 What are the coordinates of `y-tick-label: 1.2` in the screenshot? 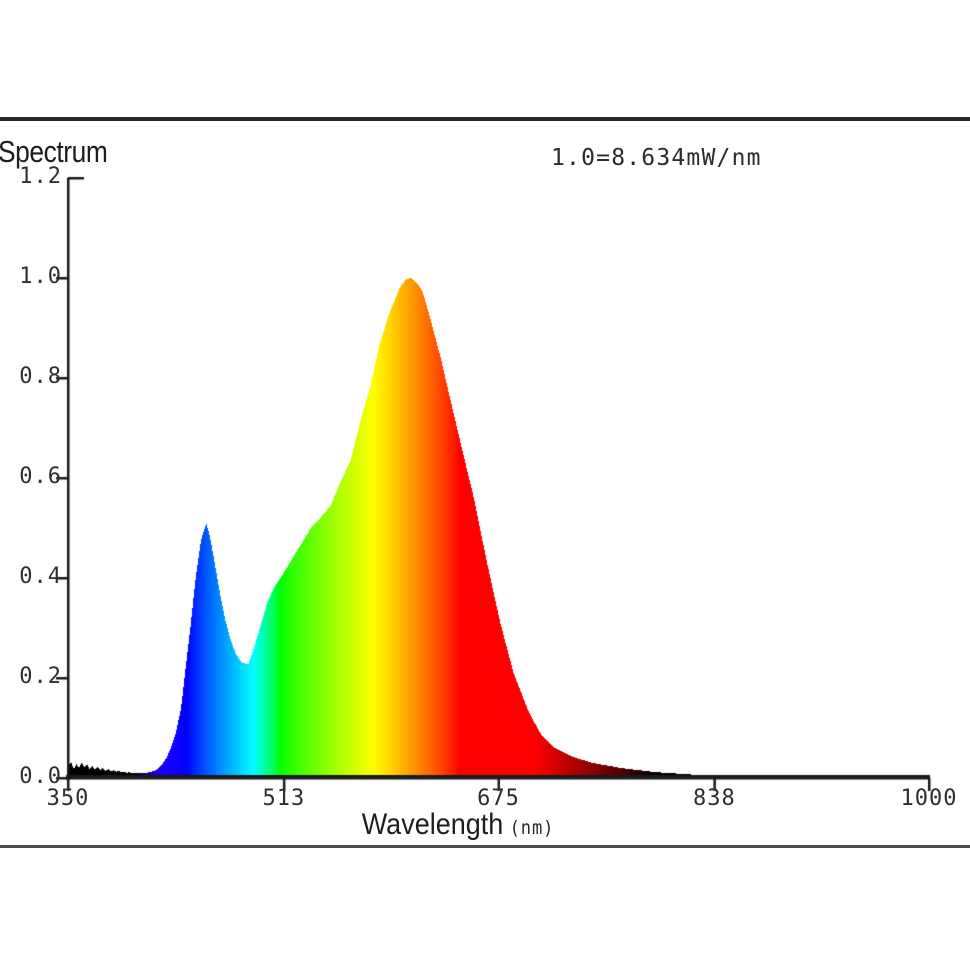 It's located at (40, 176).